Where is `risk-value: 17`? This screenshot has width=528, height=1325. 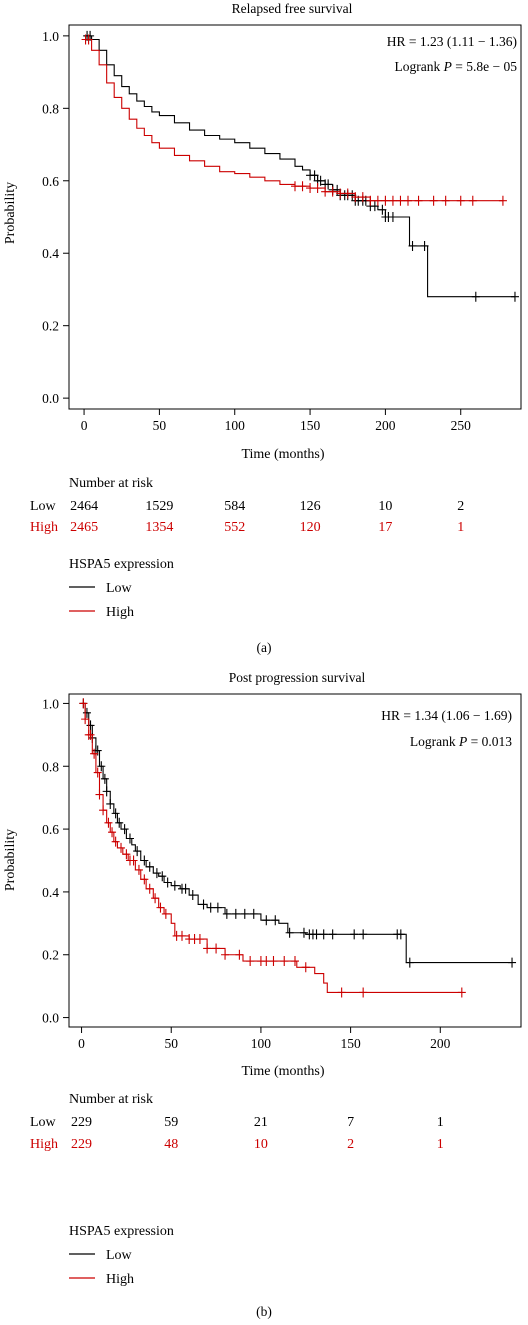
risk-value: 17 is located at coordinates (385, 527).